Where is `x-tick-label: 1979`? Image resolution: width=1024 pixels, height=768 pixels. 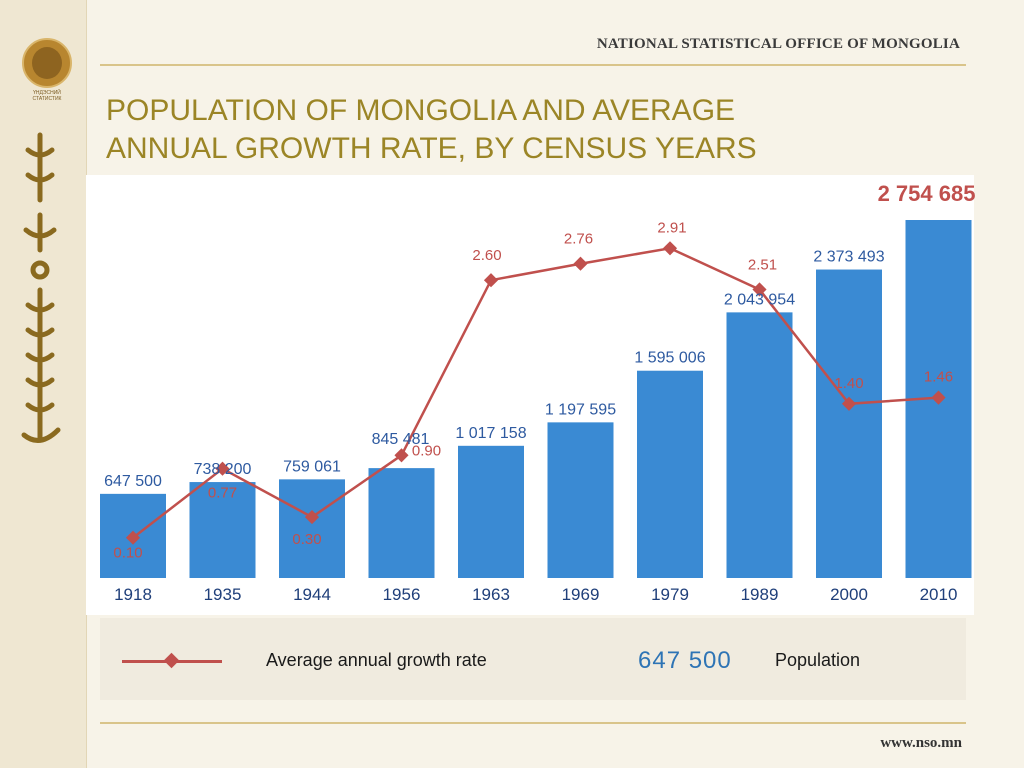 x-tick-label: 1979 is located at coordinates (670, 594).